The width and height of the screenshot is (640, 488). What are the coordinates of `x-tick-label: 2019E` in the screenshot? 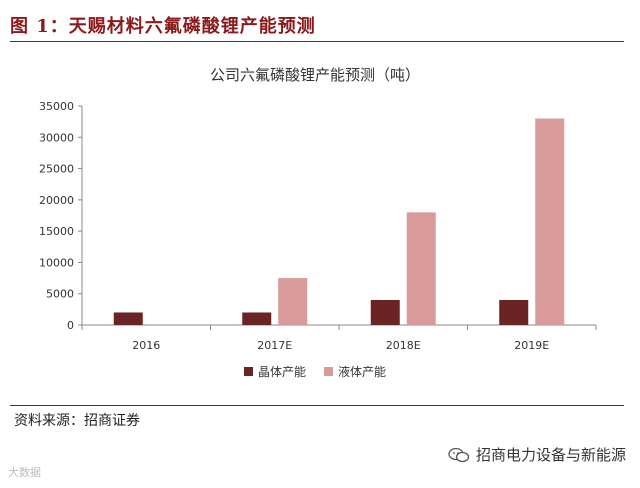 It's located at (531, 345).